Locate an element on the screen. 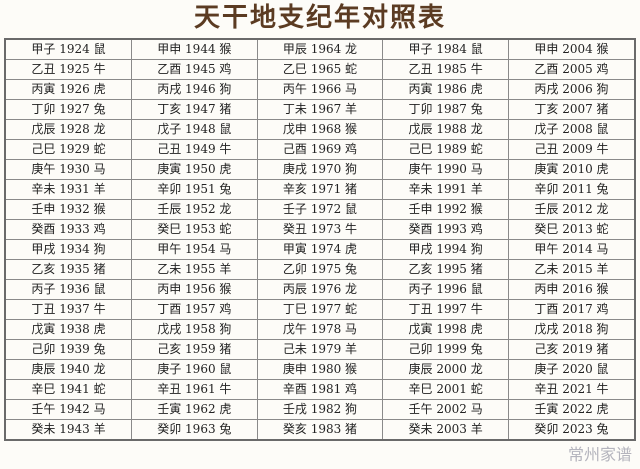 The height and width of the screenshot is (469, 640). table-cell: 甲子 1984 鼠 is located at coordinates (445, 49).